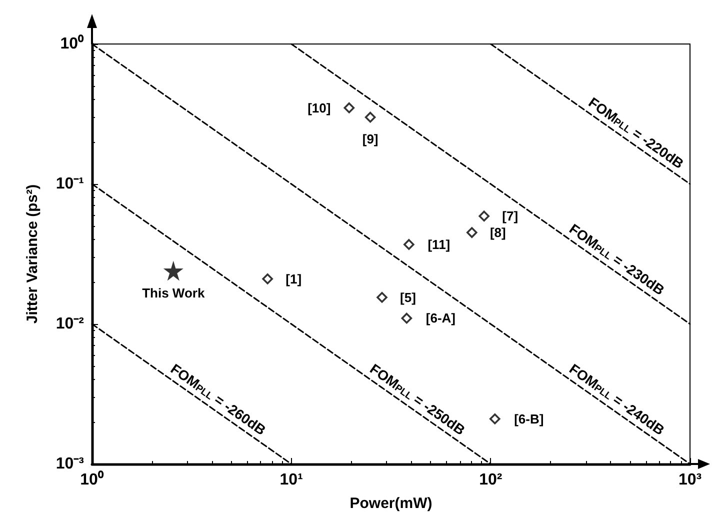 This screenshot has height=530, width=724. I want to click on x-tick-label: 10¹, so click(291, 480).